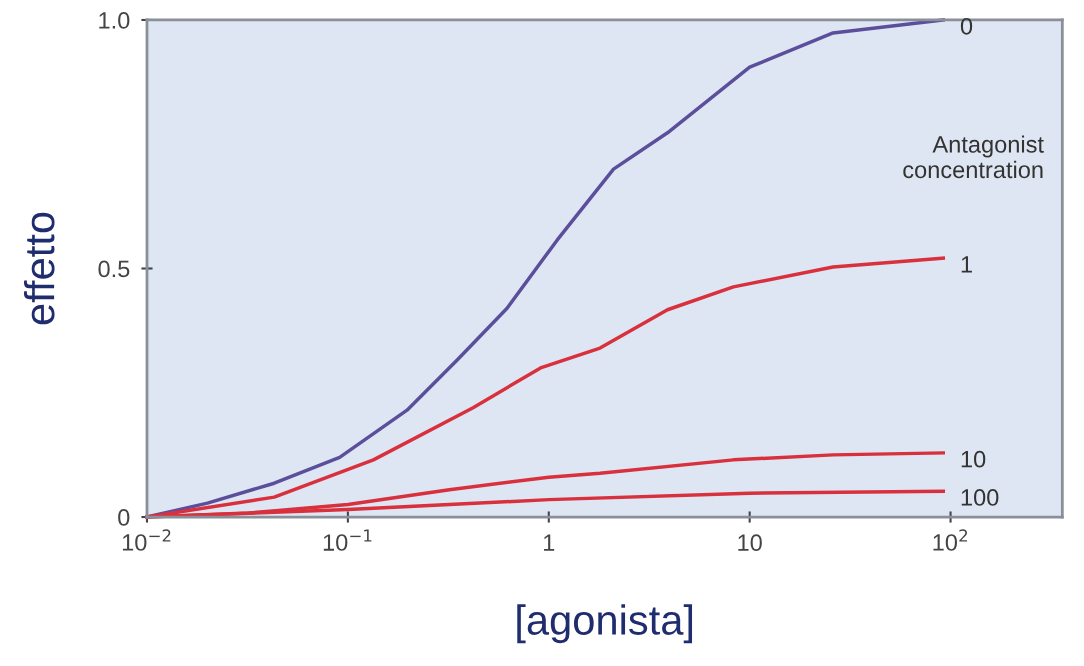  What do you see at coordinates (966, 264) in the screenshot?
I see `series-label: 1` at bounding box center [966, 264].